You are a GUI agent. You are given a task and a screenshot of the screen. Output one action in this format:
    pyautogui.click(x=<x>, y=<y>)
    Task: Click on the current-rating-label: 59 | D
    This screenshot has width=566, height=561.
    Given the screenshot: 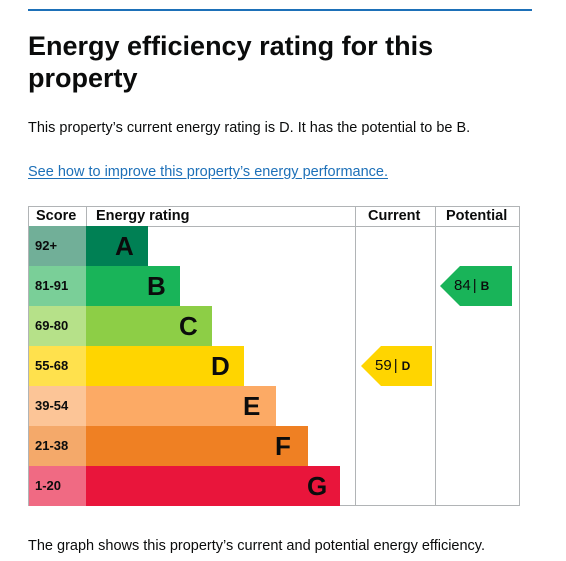 What is the action you would take?
    pyautogui.click(x=392, y=366)
    